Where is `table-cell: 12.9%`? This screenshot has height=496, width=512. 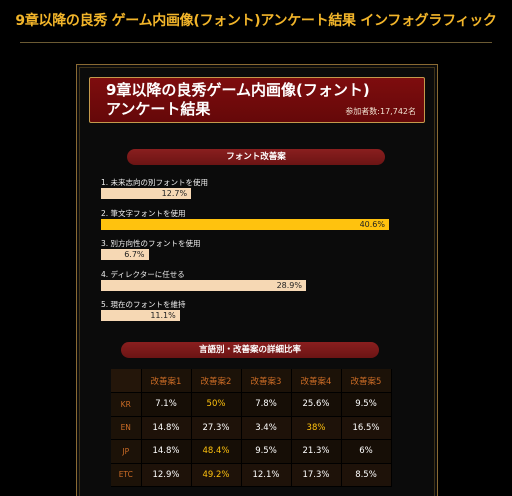
table-cell: 12.9% is located at coordinates (166, 475).